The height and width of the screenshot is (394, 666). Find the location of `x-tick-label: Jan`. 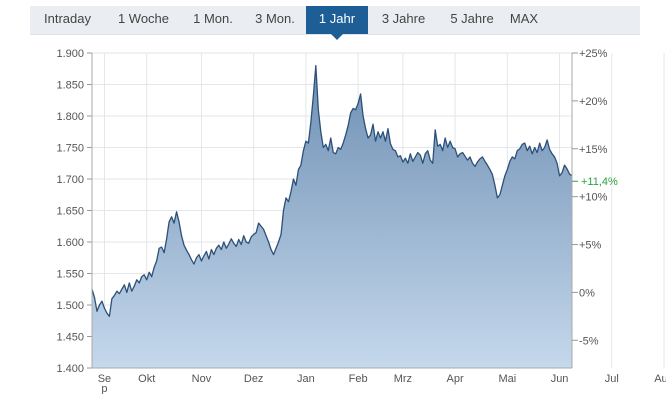

x-tick-label: Jan is located at coordinates (306, 379).